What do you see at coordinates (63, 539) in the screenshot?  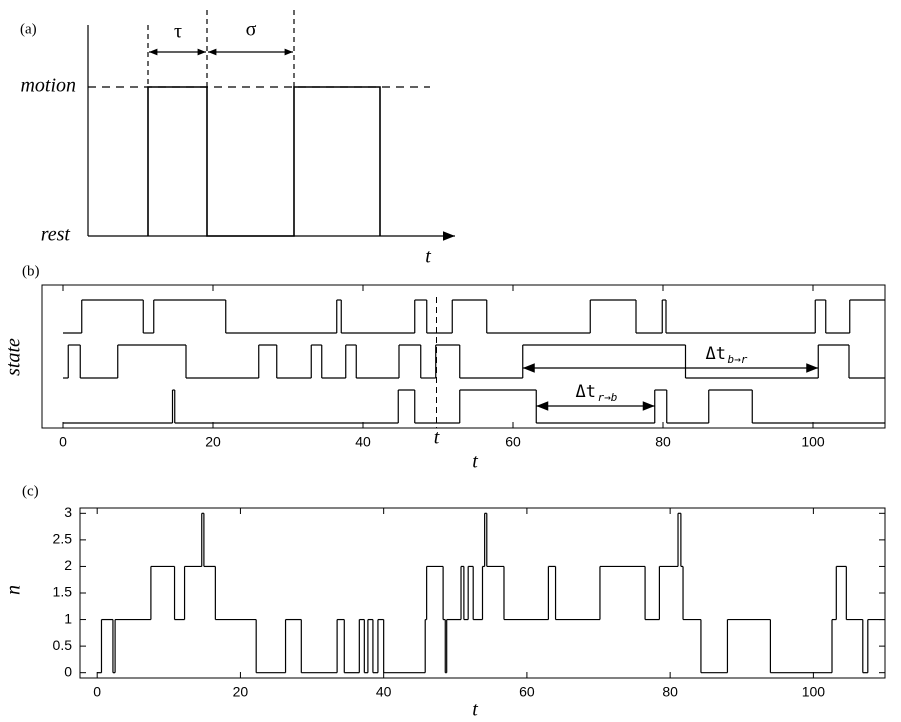 I see `y-tick-label: 2.5` at bounding box center [63, 539].